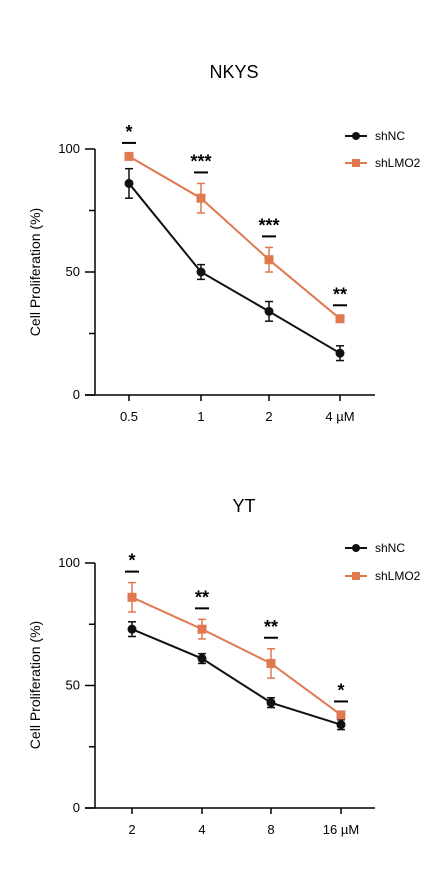 This screenshot has width=448, height=880. I want to click on x-tick-label: 8, so click(270, 829).